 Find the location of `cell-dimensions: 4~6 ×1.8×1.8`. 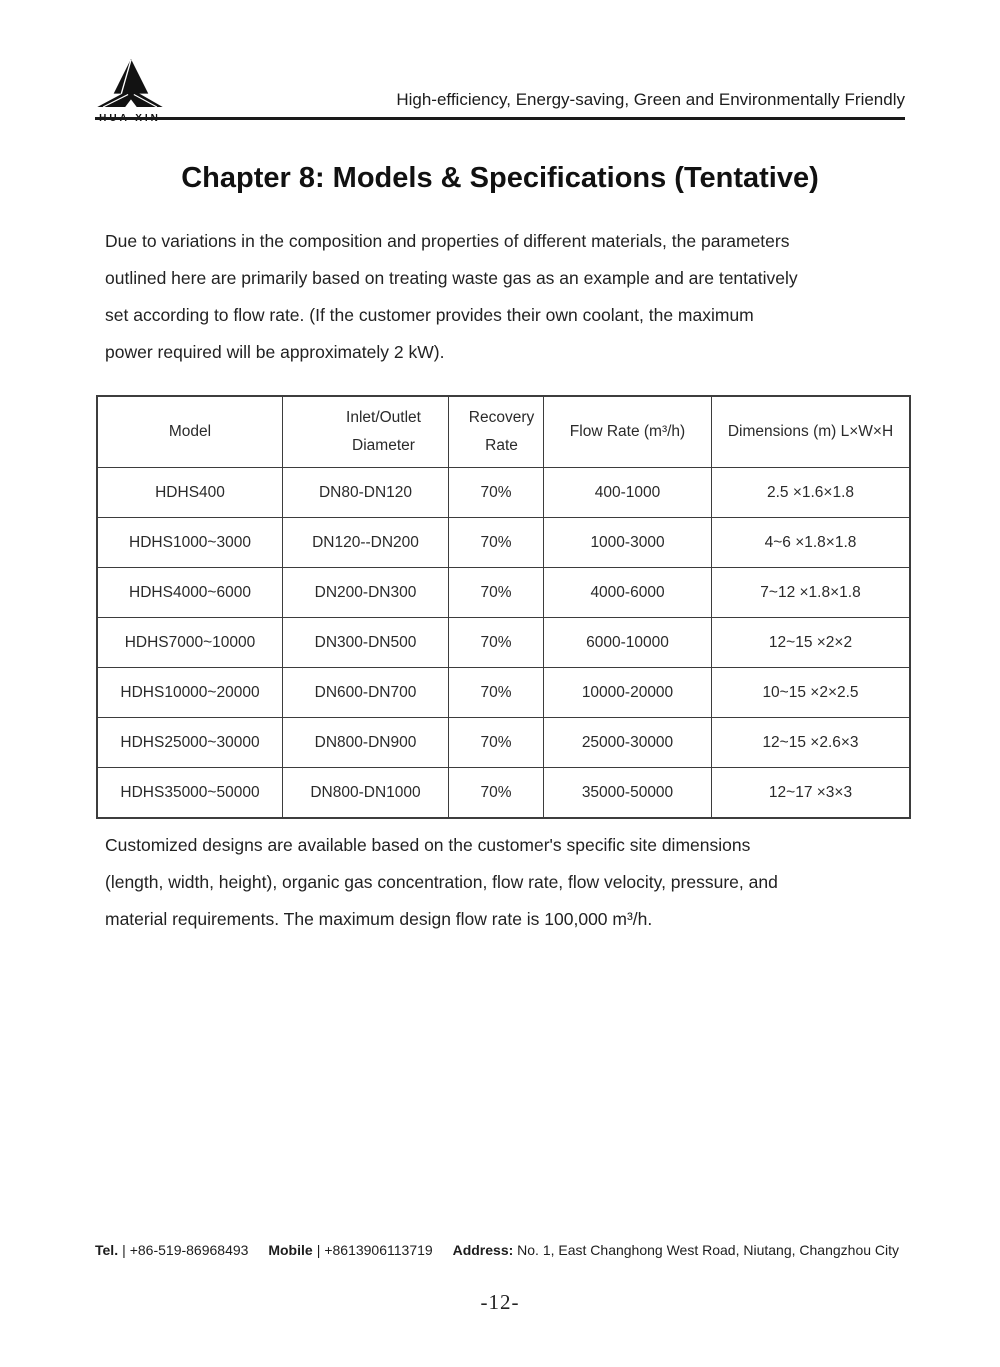

cell-dimensions: 4~6 ×1.8×1.8 is located at coordinates (811, 542).